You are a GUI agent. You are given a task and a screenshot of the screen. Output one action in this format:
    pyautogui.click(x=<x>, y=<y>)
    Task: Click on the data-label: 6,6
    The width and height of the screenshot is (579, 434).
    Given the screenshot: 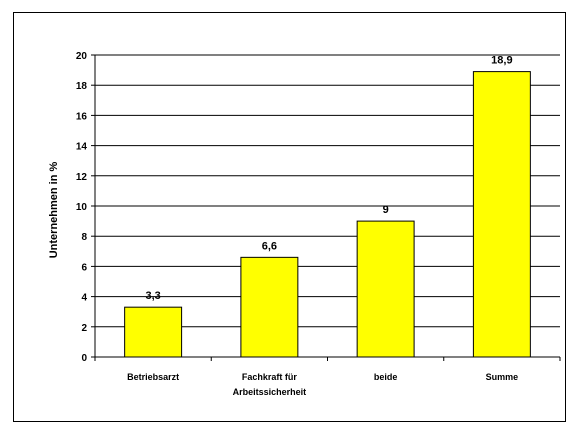 What is the action you would take?
    pyautogui.click(x=269, y=246)
    